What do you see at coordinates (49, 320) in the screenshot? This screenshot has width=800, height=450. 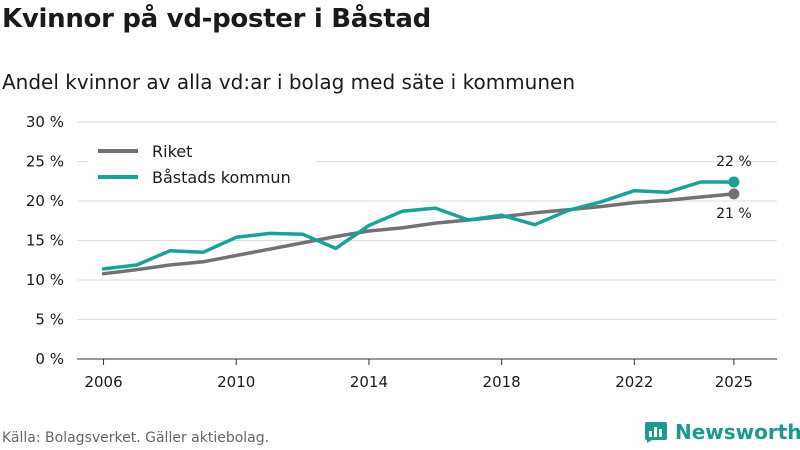 I see `y-tick-label: 5 %` at bounding box center [49, 320].